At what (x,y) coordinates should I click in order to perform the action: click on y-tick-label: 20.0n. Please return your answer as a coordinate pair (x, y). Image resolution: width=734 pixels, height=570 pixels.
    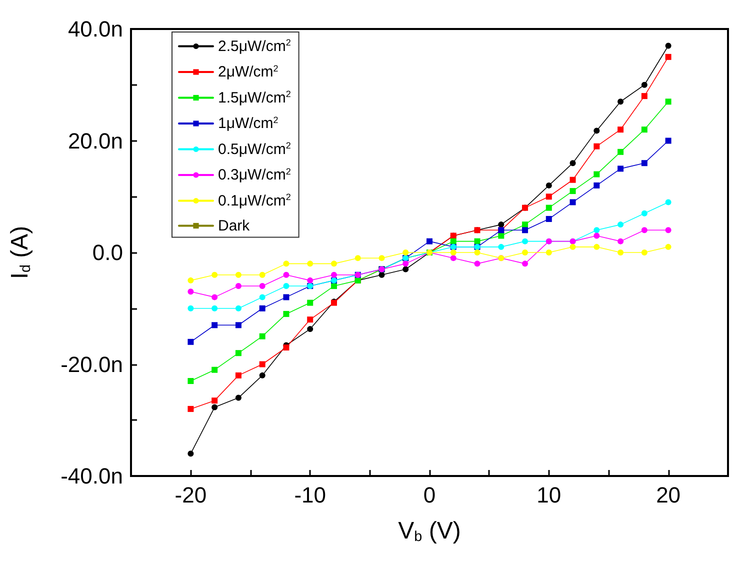
    Looking at the image, I should click on (95, 141).